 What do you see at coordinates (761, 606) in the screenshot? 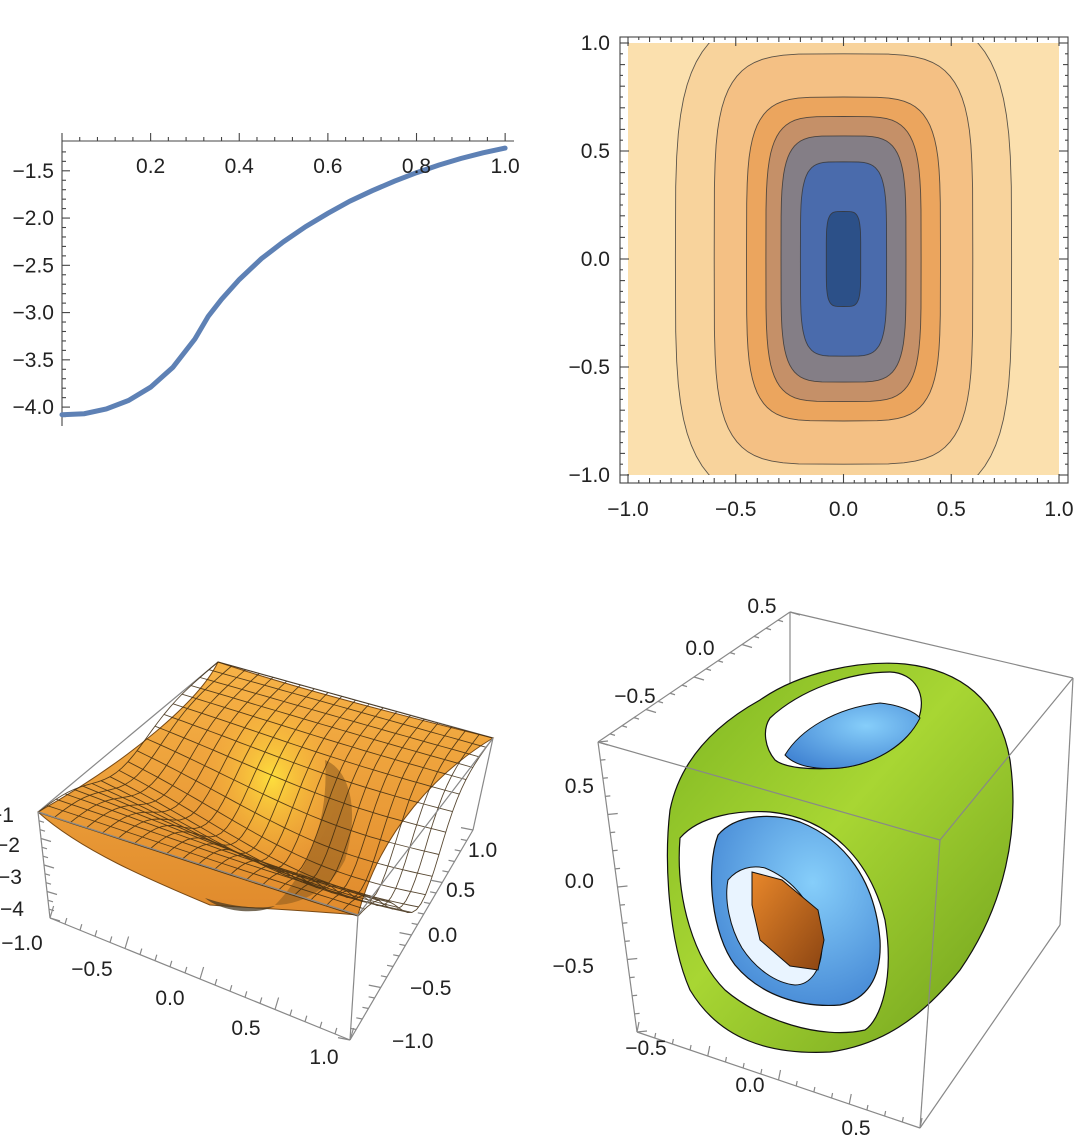
I see `contour3d-top-tick-label: 0.5` at bounding box center [761, 606].